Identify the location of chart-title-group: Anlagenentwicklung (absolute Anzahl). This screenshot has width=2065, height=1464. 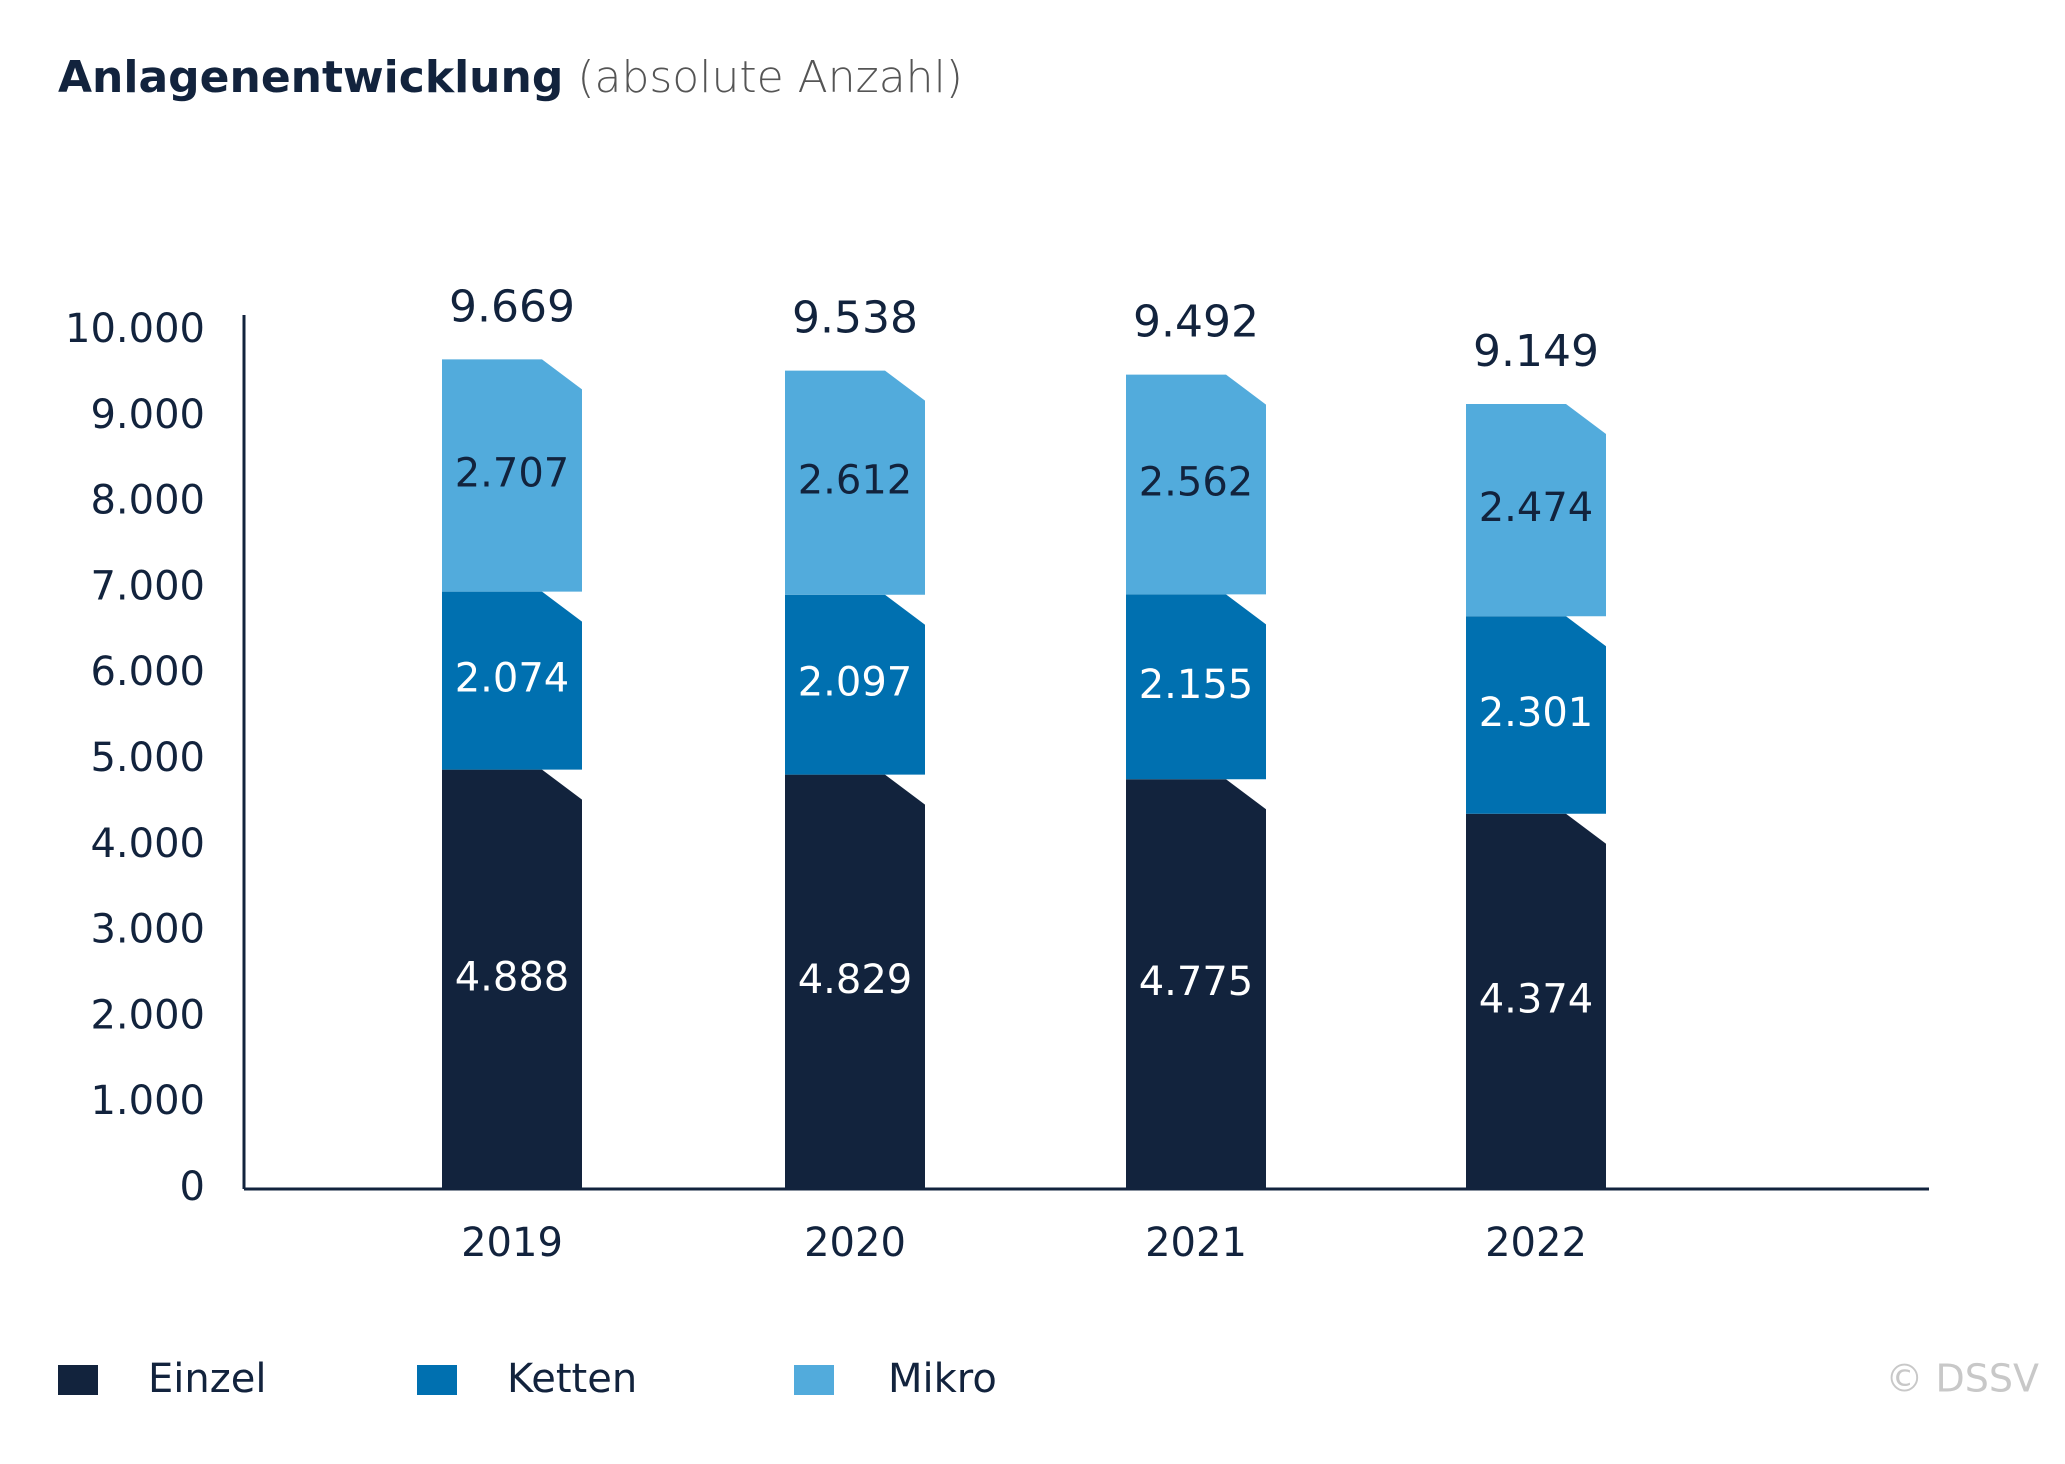
(510, 77).